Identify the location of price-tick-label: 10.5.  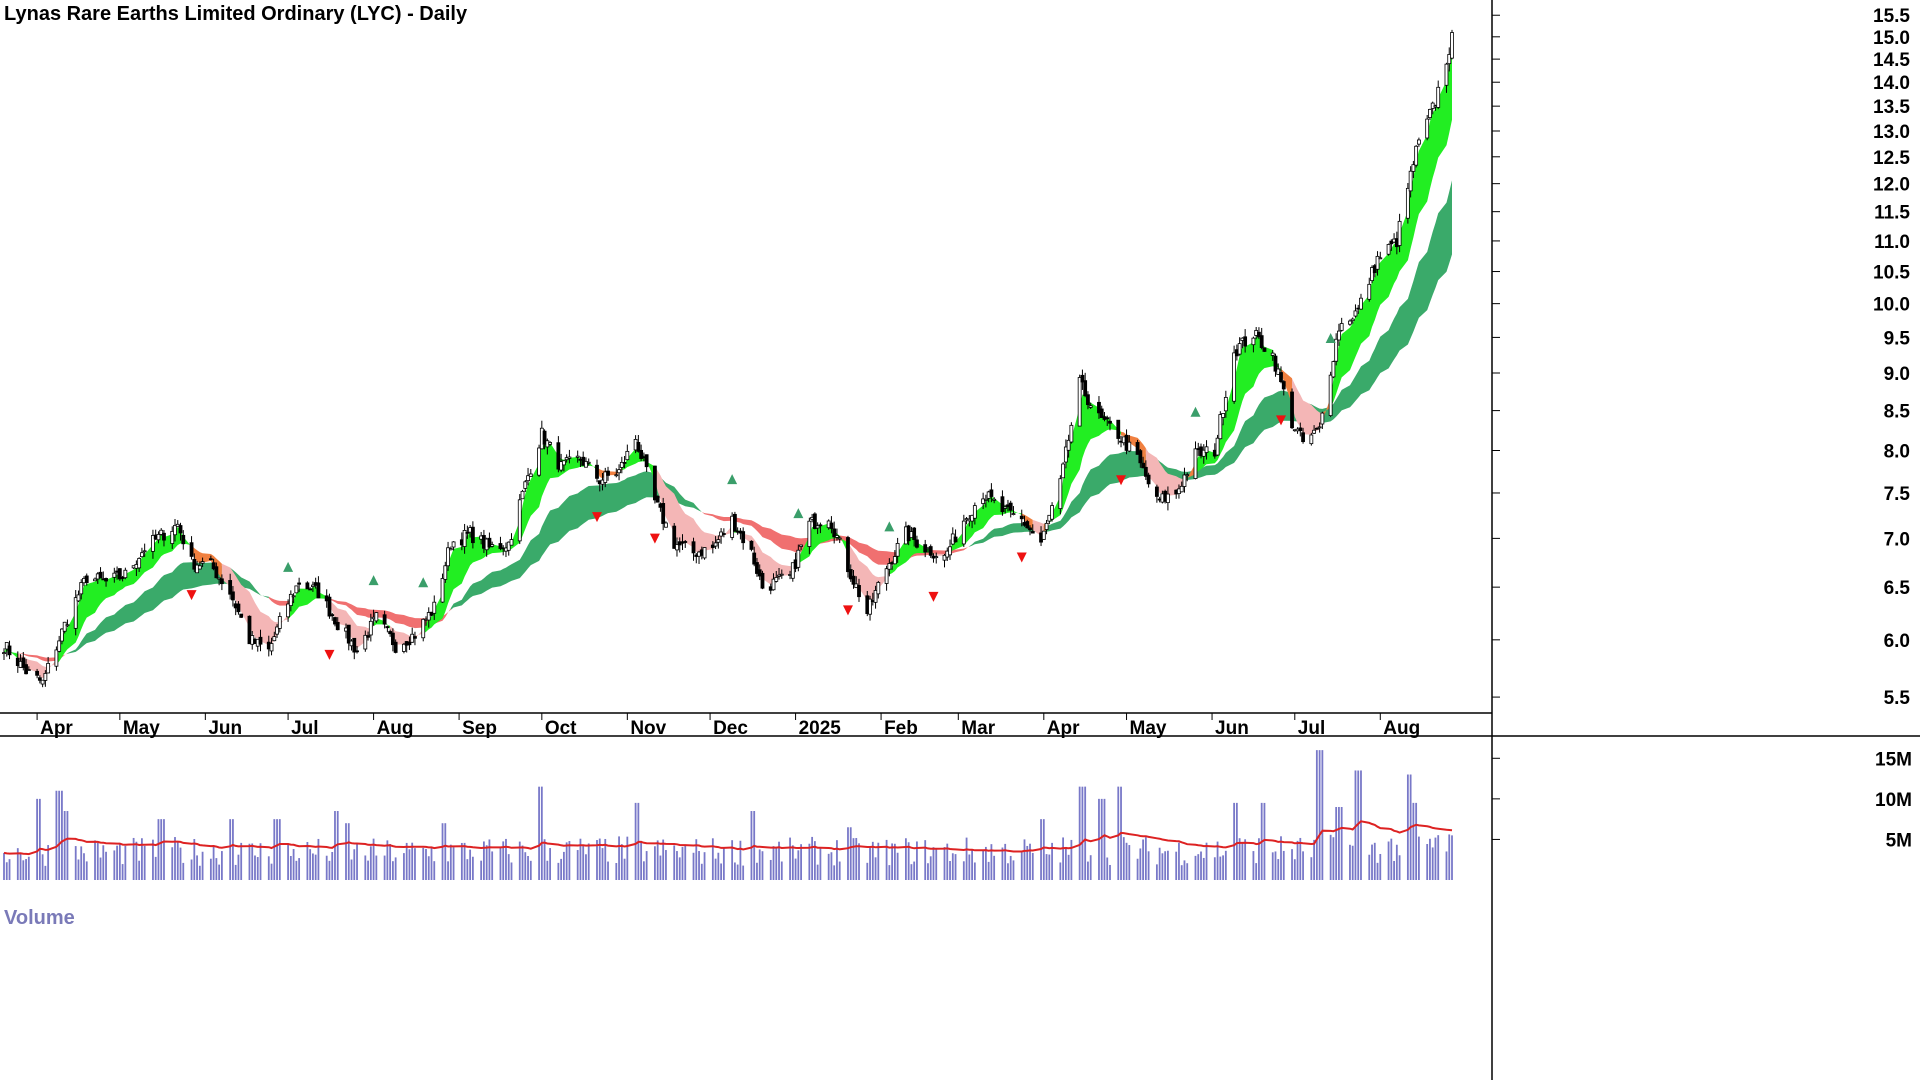
(1891, 273).